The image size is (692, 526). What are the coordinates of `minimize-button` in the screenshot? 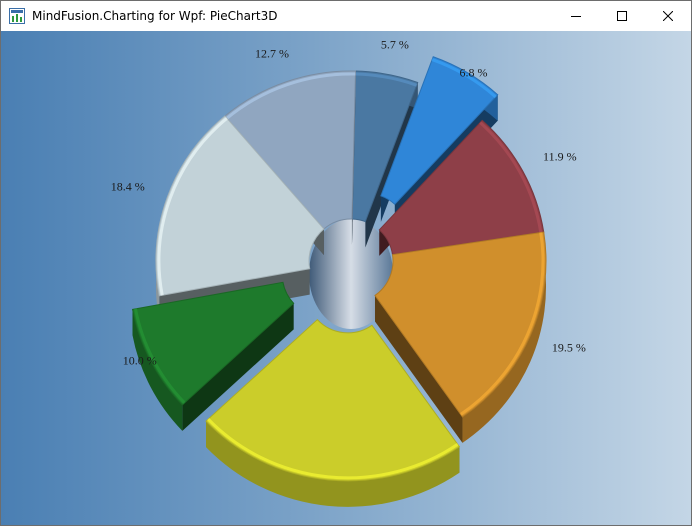 It's located at (576, 16).